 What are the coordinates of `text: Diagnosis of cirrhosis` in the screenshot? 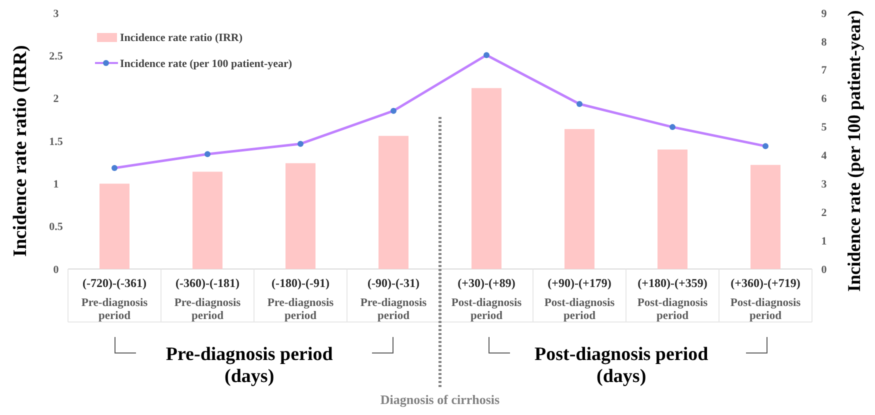 It's located at (440, 399).